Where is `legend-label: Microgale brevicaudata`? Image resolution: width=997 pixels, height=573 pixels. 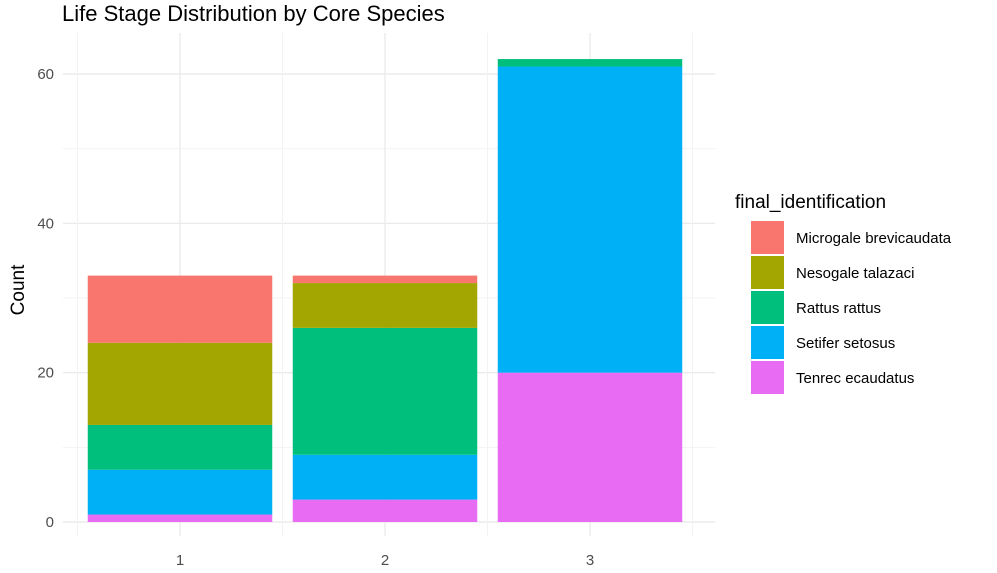 legend-label: Microgale brevicaudata is located at coordinates (874, 238).